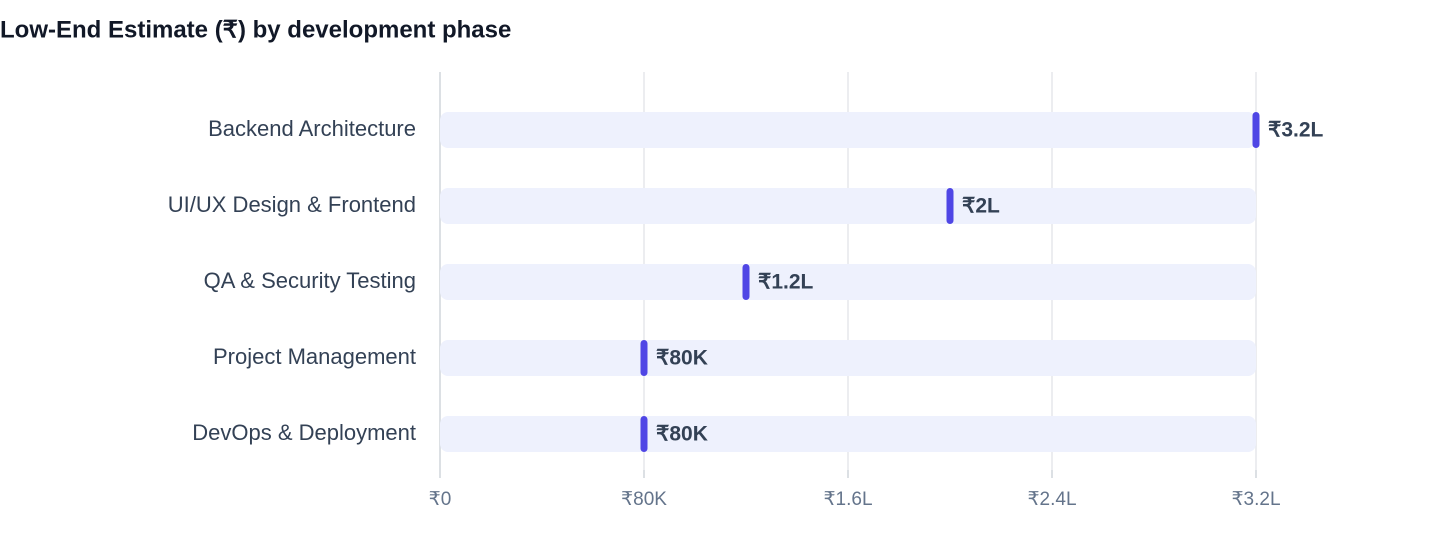  Describe the element at coordinates (314, 356) in the screenshot. I see `y-tick-label: Project Management` at that location.